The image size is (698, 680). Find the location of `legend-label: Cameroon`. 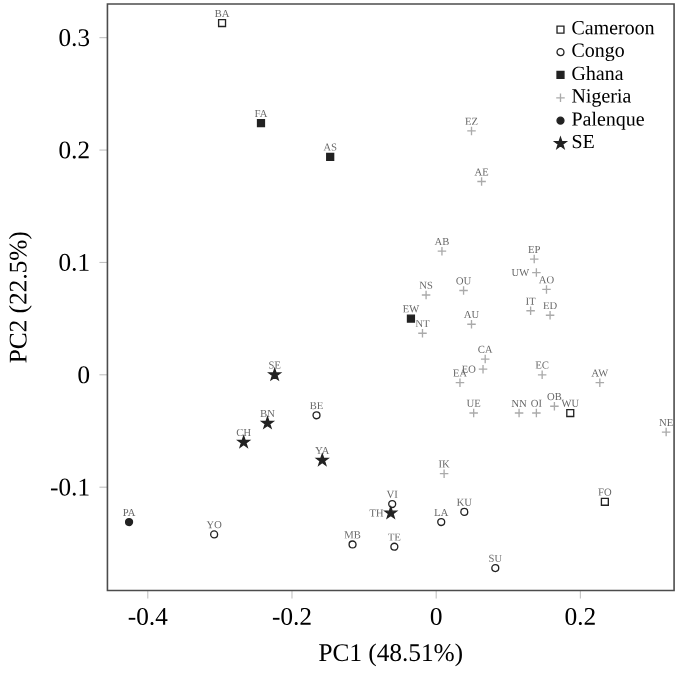

legend-label: Cameroon is located at coordinates (613, 27).